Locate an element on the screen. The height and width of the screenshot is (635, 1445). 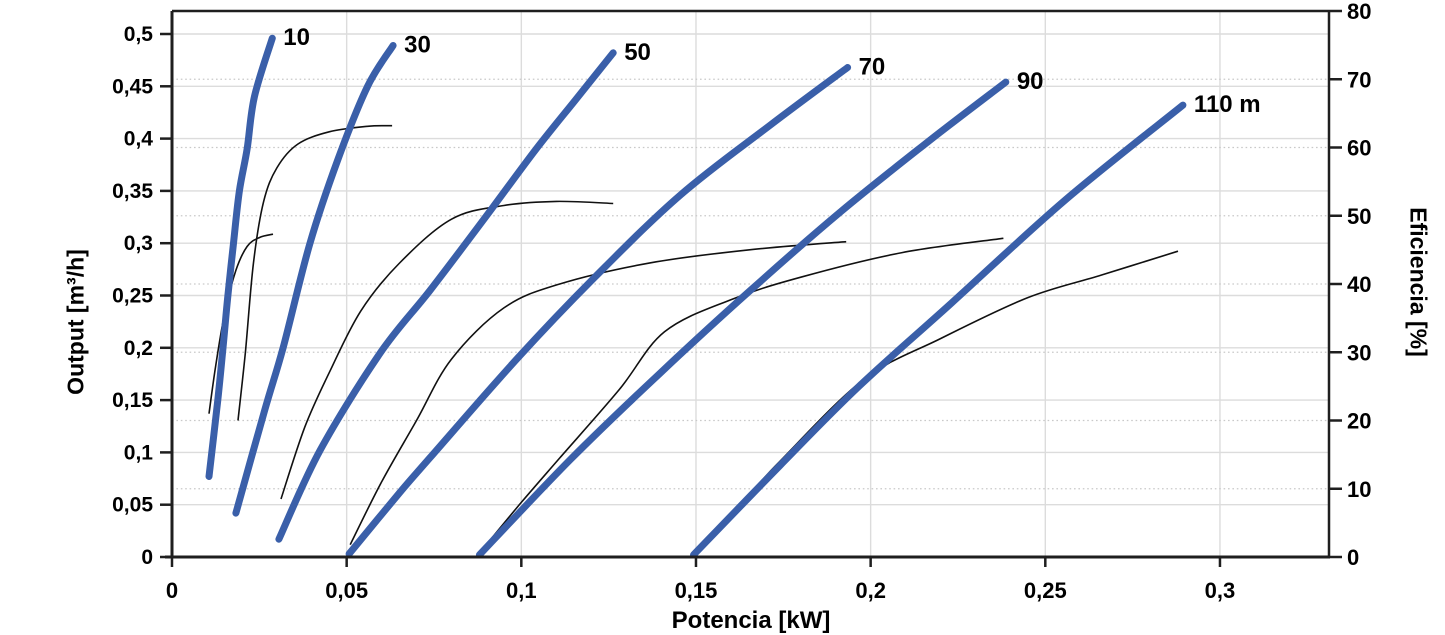
curve-label-50: 50 is located at coordinates (637, 52).